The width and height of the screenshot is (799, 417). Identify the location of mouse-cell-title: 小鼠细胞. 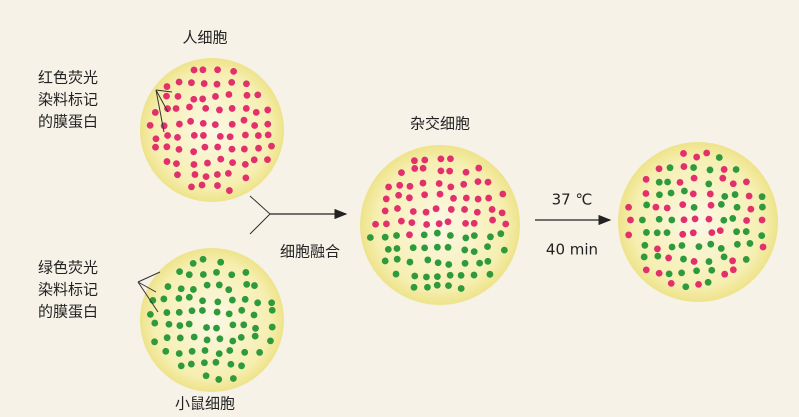
(205, 404).